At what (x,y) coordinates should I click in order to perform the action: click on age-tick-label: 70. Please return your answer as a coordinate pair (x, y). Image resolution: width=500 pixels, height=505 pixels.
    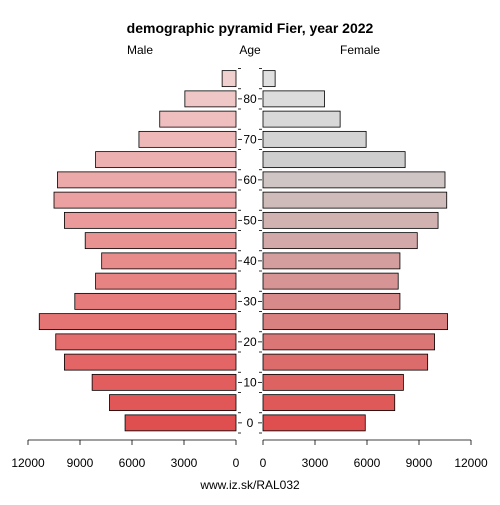
    Looking at the image, I should click on (250, 139).